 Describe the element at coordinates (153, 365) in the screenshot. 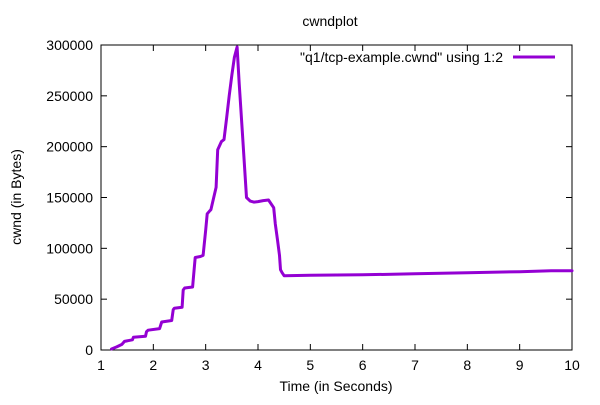

I see `x-tick-label: 2` at that location.